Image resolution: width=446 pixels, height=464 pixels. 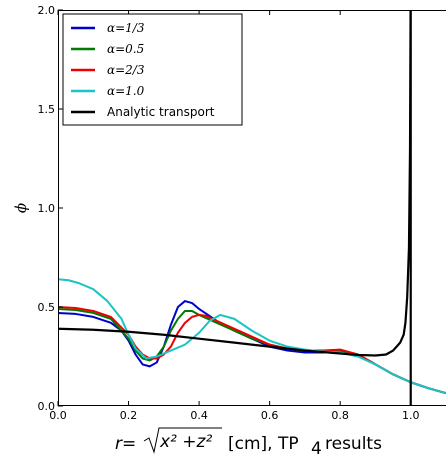 I want to click on x-axis-label-units: [cm], TP, so click(x=263, y=444).